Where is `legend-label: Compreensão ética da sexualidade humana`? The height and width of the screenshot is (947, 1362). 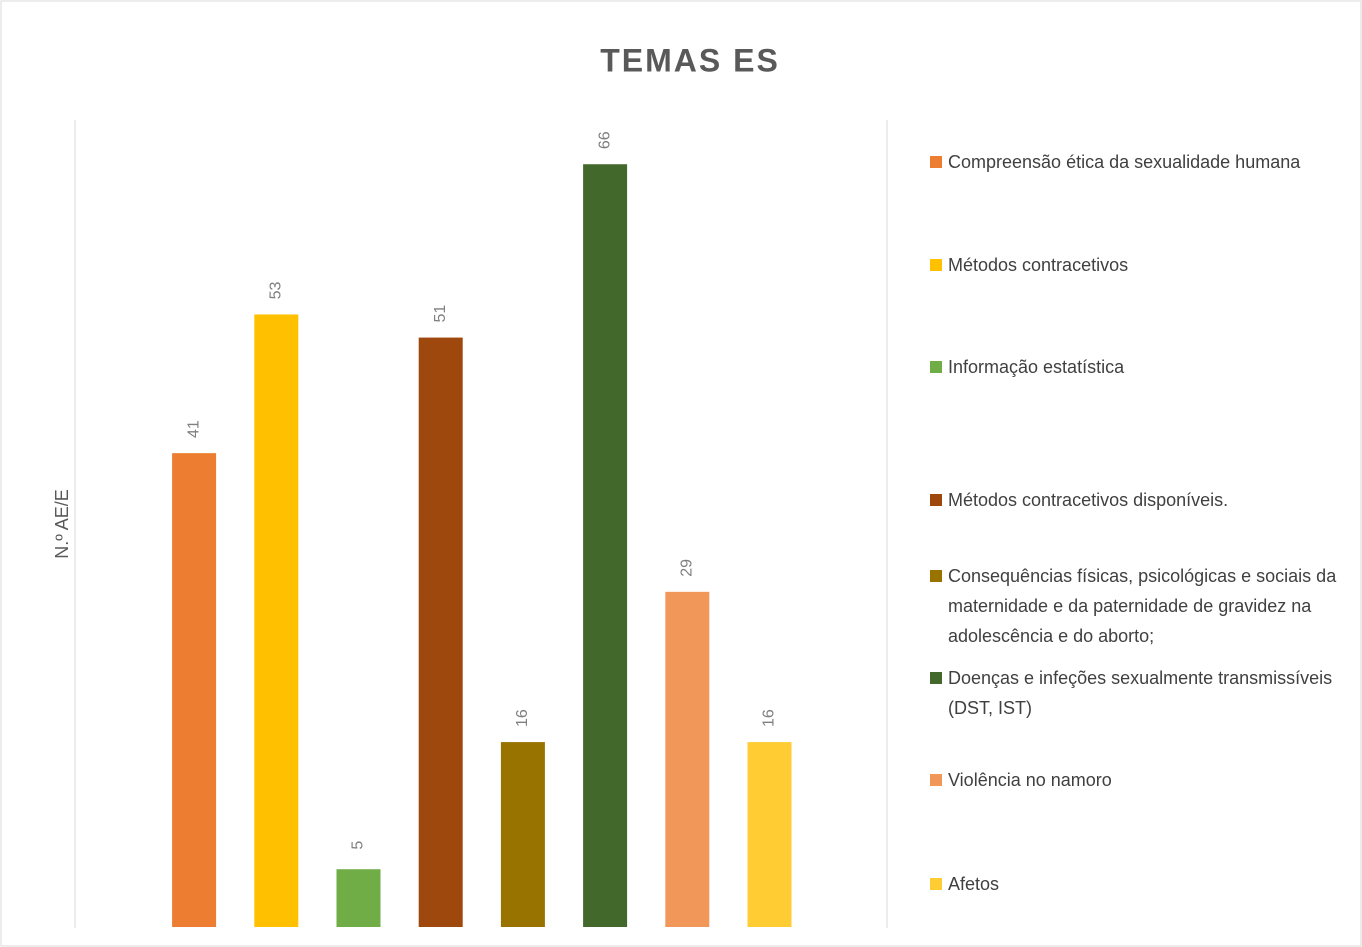 legend-label: Compreensão ética da sexualidade humana is located at coordinates (1124, 162).